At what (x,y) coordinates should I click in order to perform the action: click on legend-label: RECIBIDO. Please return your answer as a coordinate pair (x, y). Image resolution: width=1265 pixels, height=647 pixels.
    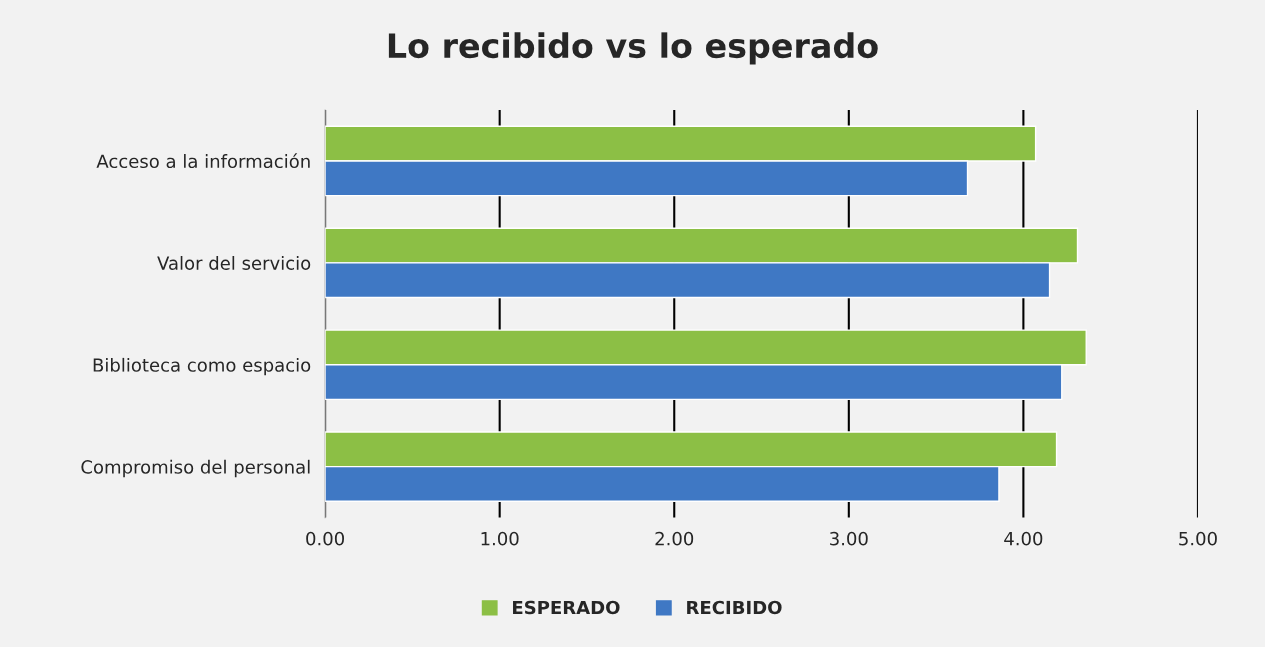
    Looking at the image, I should click on (734, 607).